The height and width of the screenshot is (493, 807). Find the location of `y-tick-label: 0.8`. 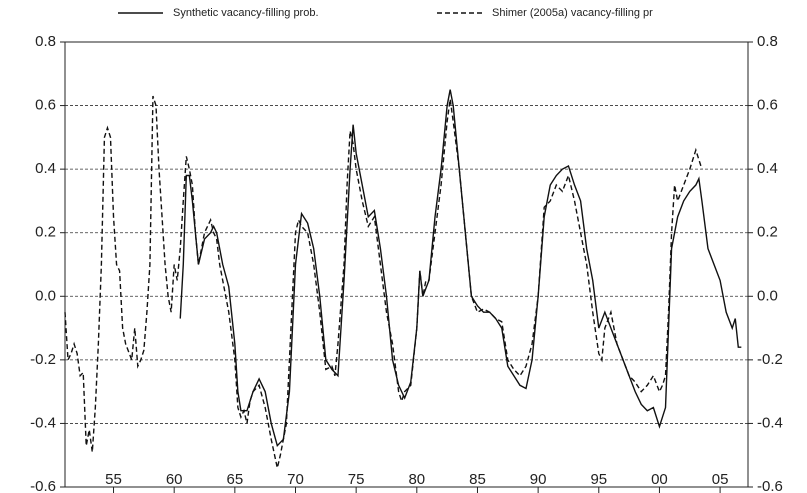

y-tick-label: 0.8 is located at coordinates (45, 41).